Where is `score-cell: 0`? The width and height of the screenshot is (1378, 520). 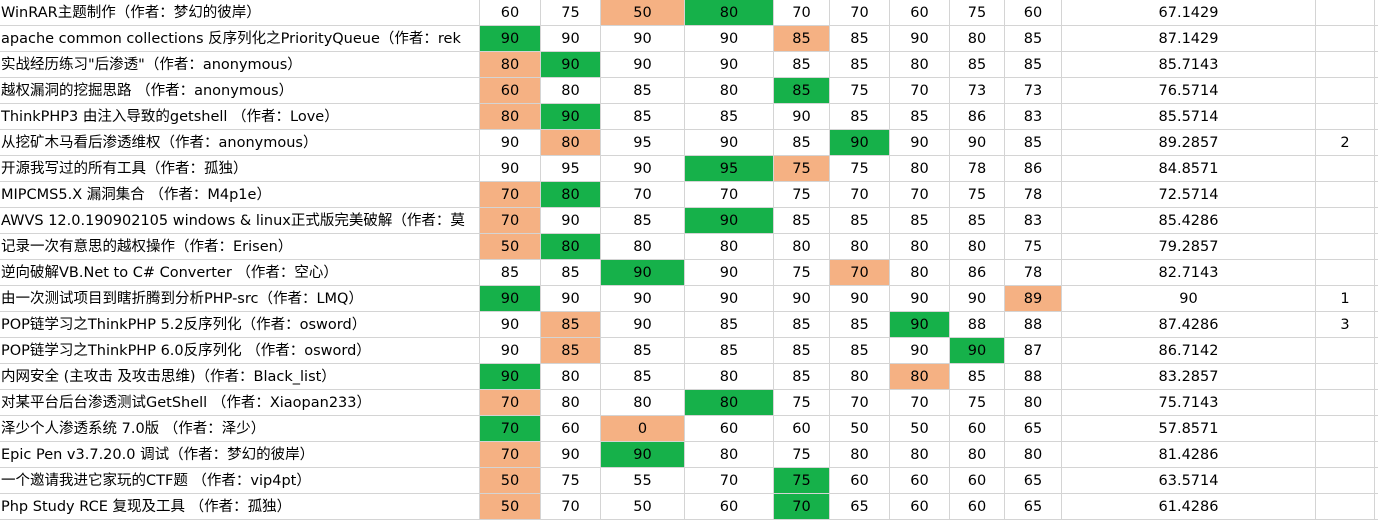
score-cell: 0 is located at coordinates (643, 429).